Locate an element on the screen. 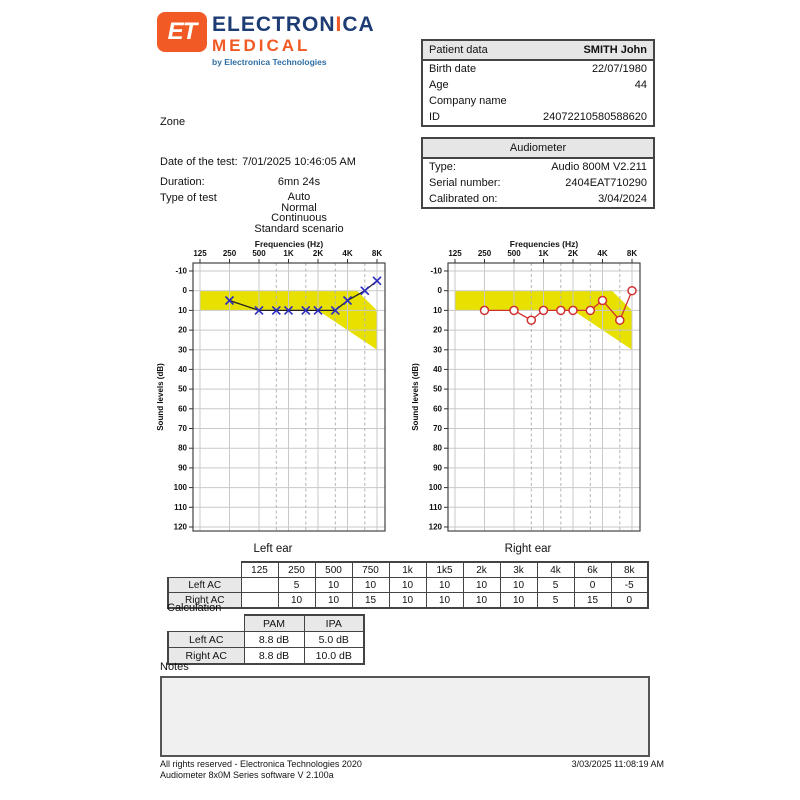  svg-text: 1K is located at coordinates (288, 253).